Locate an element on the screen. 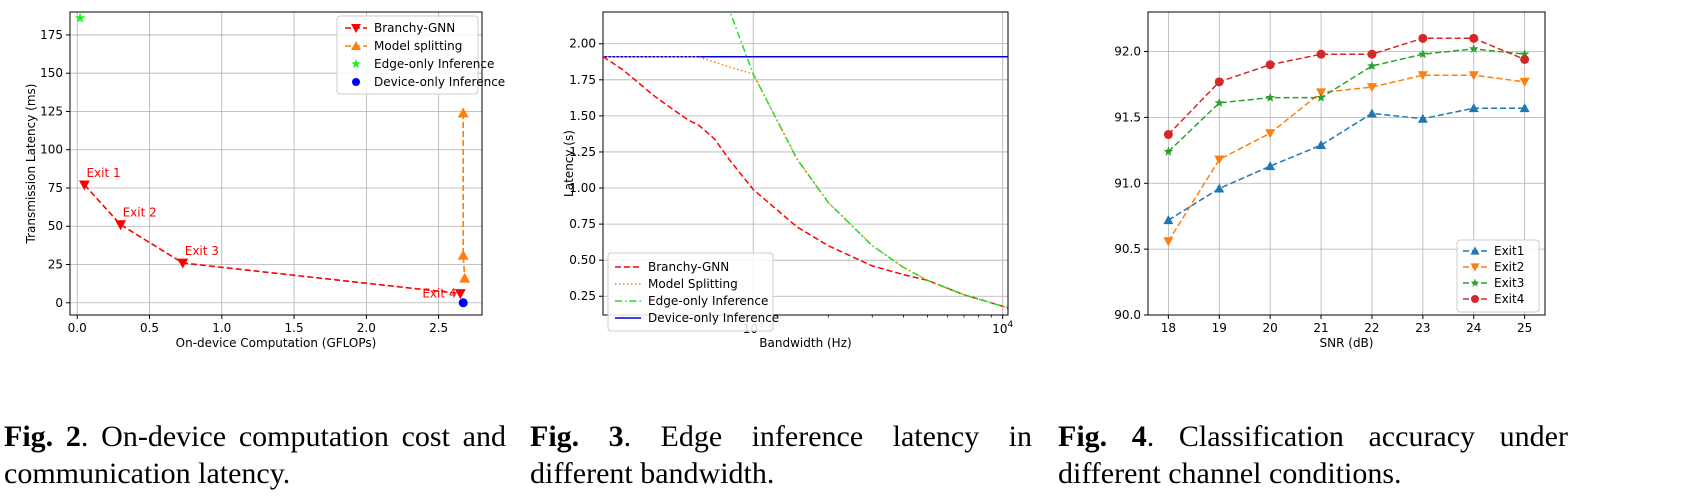 This screenshot has height=504, width=1701. x-tick-label: 18 is located at coordinates (1168, 328).